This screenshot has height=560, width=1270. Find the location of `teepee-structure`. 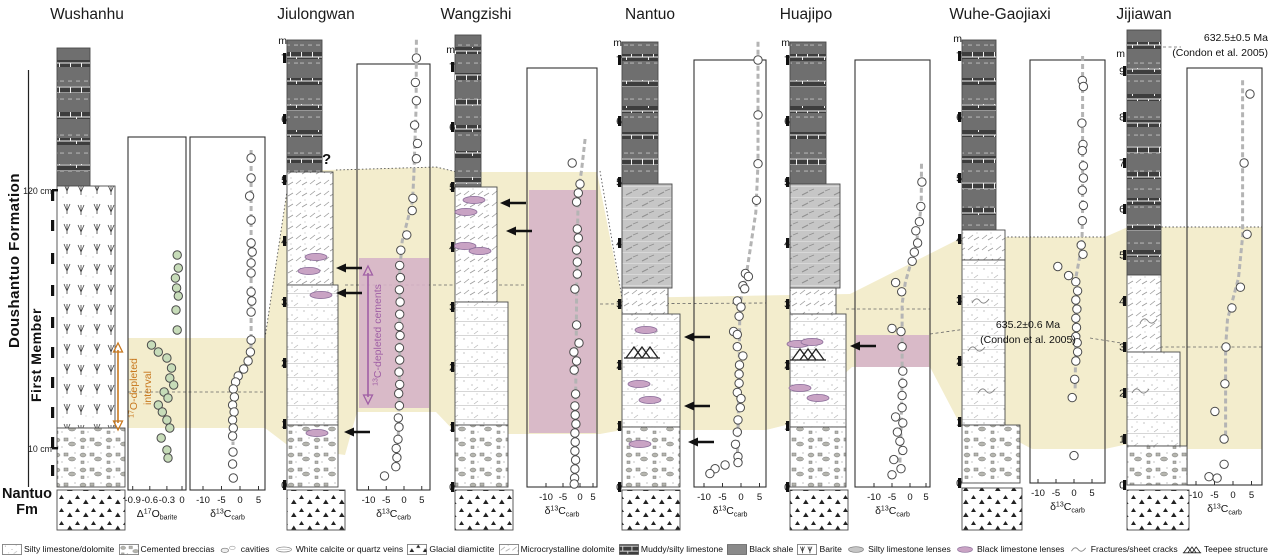

teepee-structure is located at coordinates (642, 352).